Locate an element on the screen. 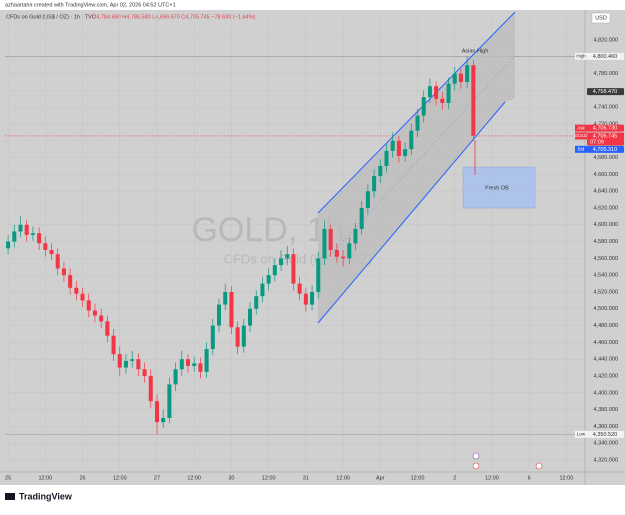 The height and width of the screenshot is (515, 625). x-tick-label: Apr is located at coordinates (380, 478).